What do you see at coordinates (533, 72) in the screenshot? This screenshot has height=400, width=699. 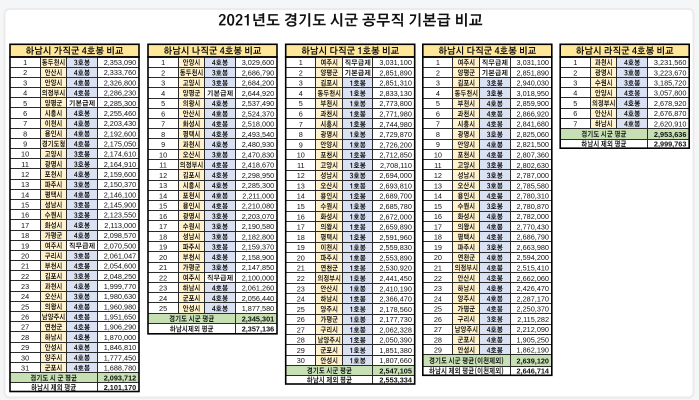 I see `svg-text: 2,851,890` at bounding box center [533, 72].